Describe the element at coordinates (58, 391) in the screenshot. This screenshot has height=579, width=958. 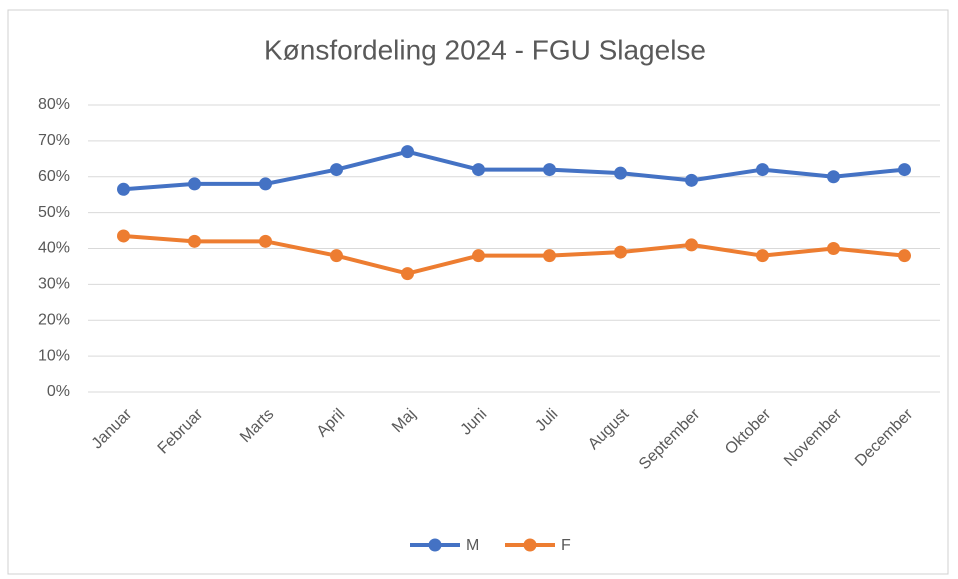
I see `y-tick-label: 0%` at that location.